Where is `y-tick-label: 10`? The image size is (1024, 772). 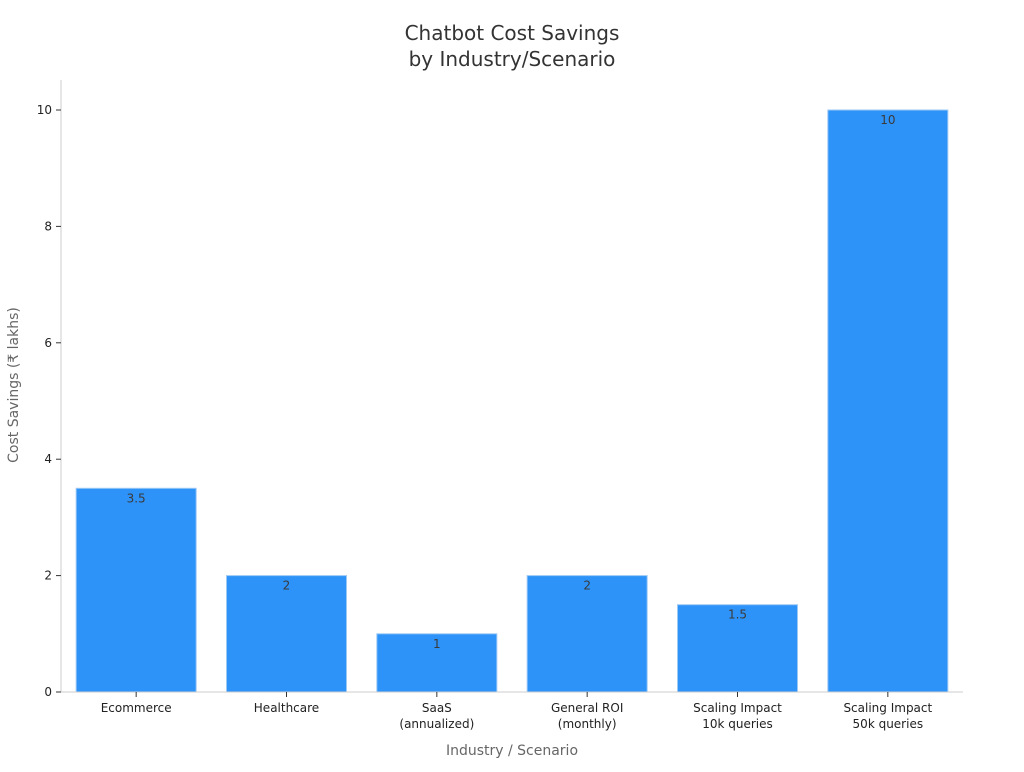 y-tick-label: 10 is located at coordinates (44, 110).